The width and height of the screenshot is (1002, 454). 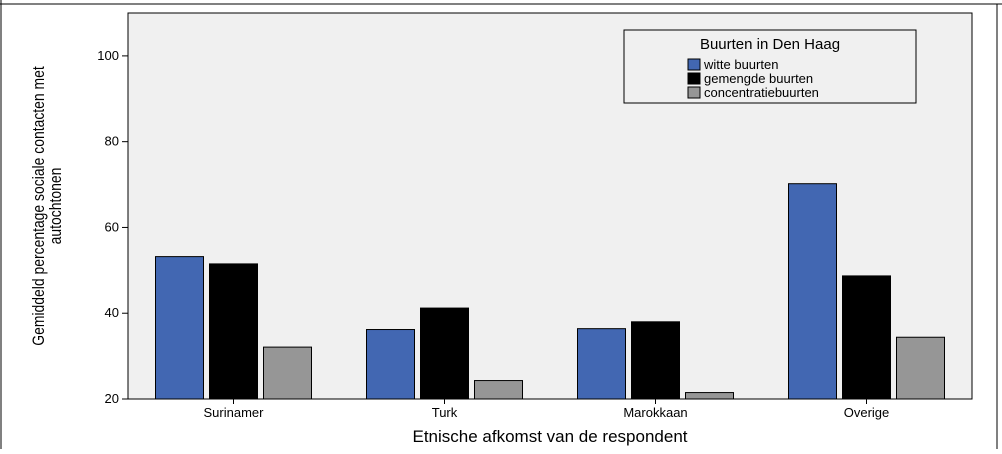 I want to click on y-tick-label: 40, so click(x=112, y=312).